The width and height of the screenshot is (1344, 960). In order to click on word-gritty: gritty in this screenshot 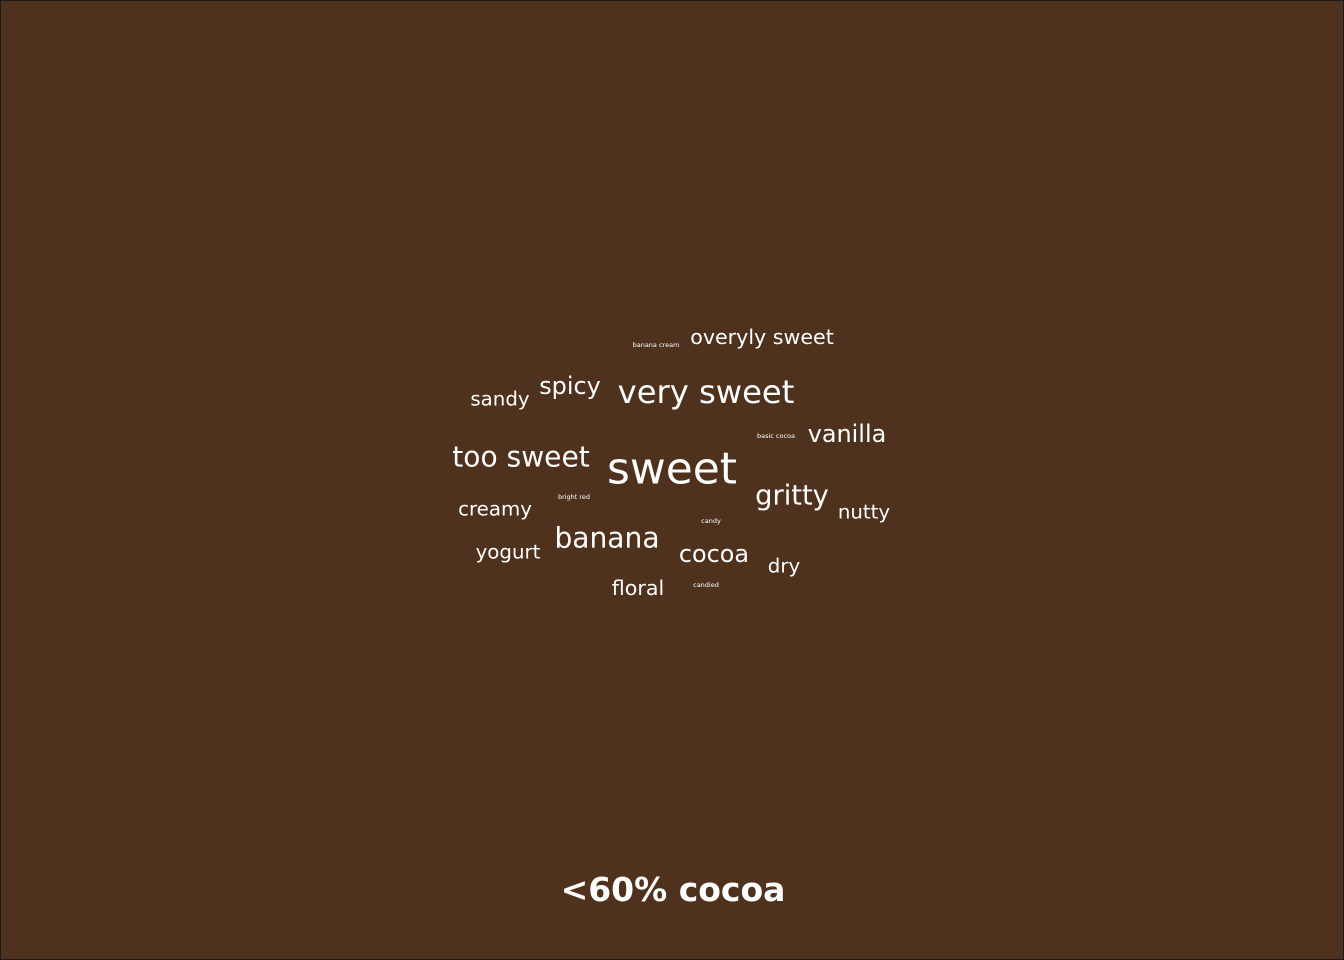, I will do `click(792, 496)`.